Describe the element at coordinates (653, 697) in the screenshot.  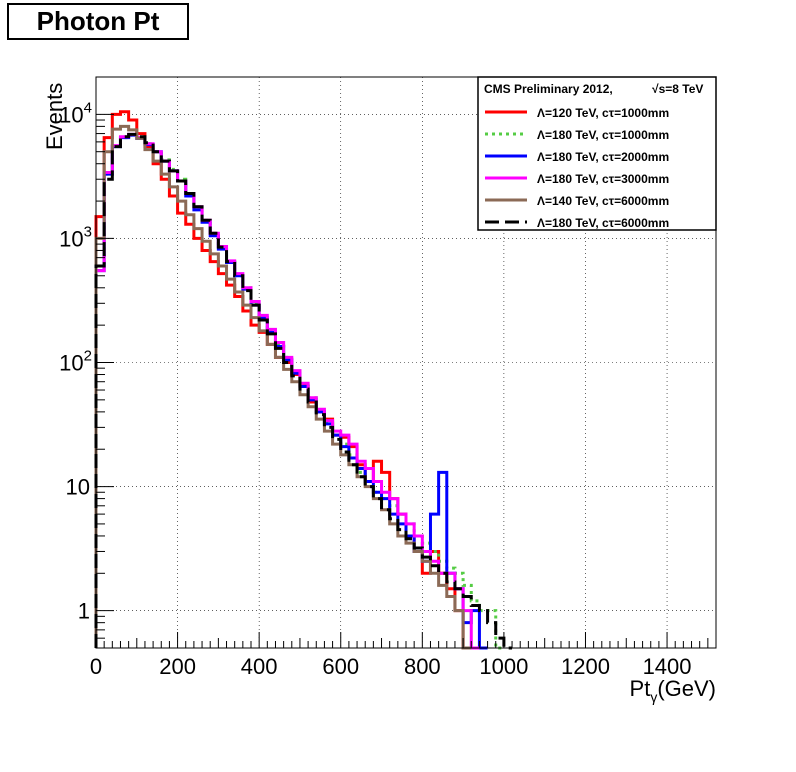
I see `x-axis-label-sub: γ` at that location.